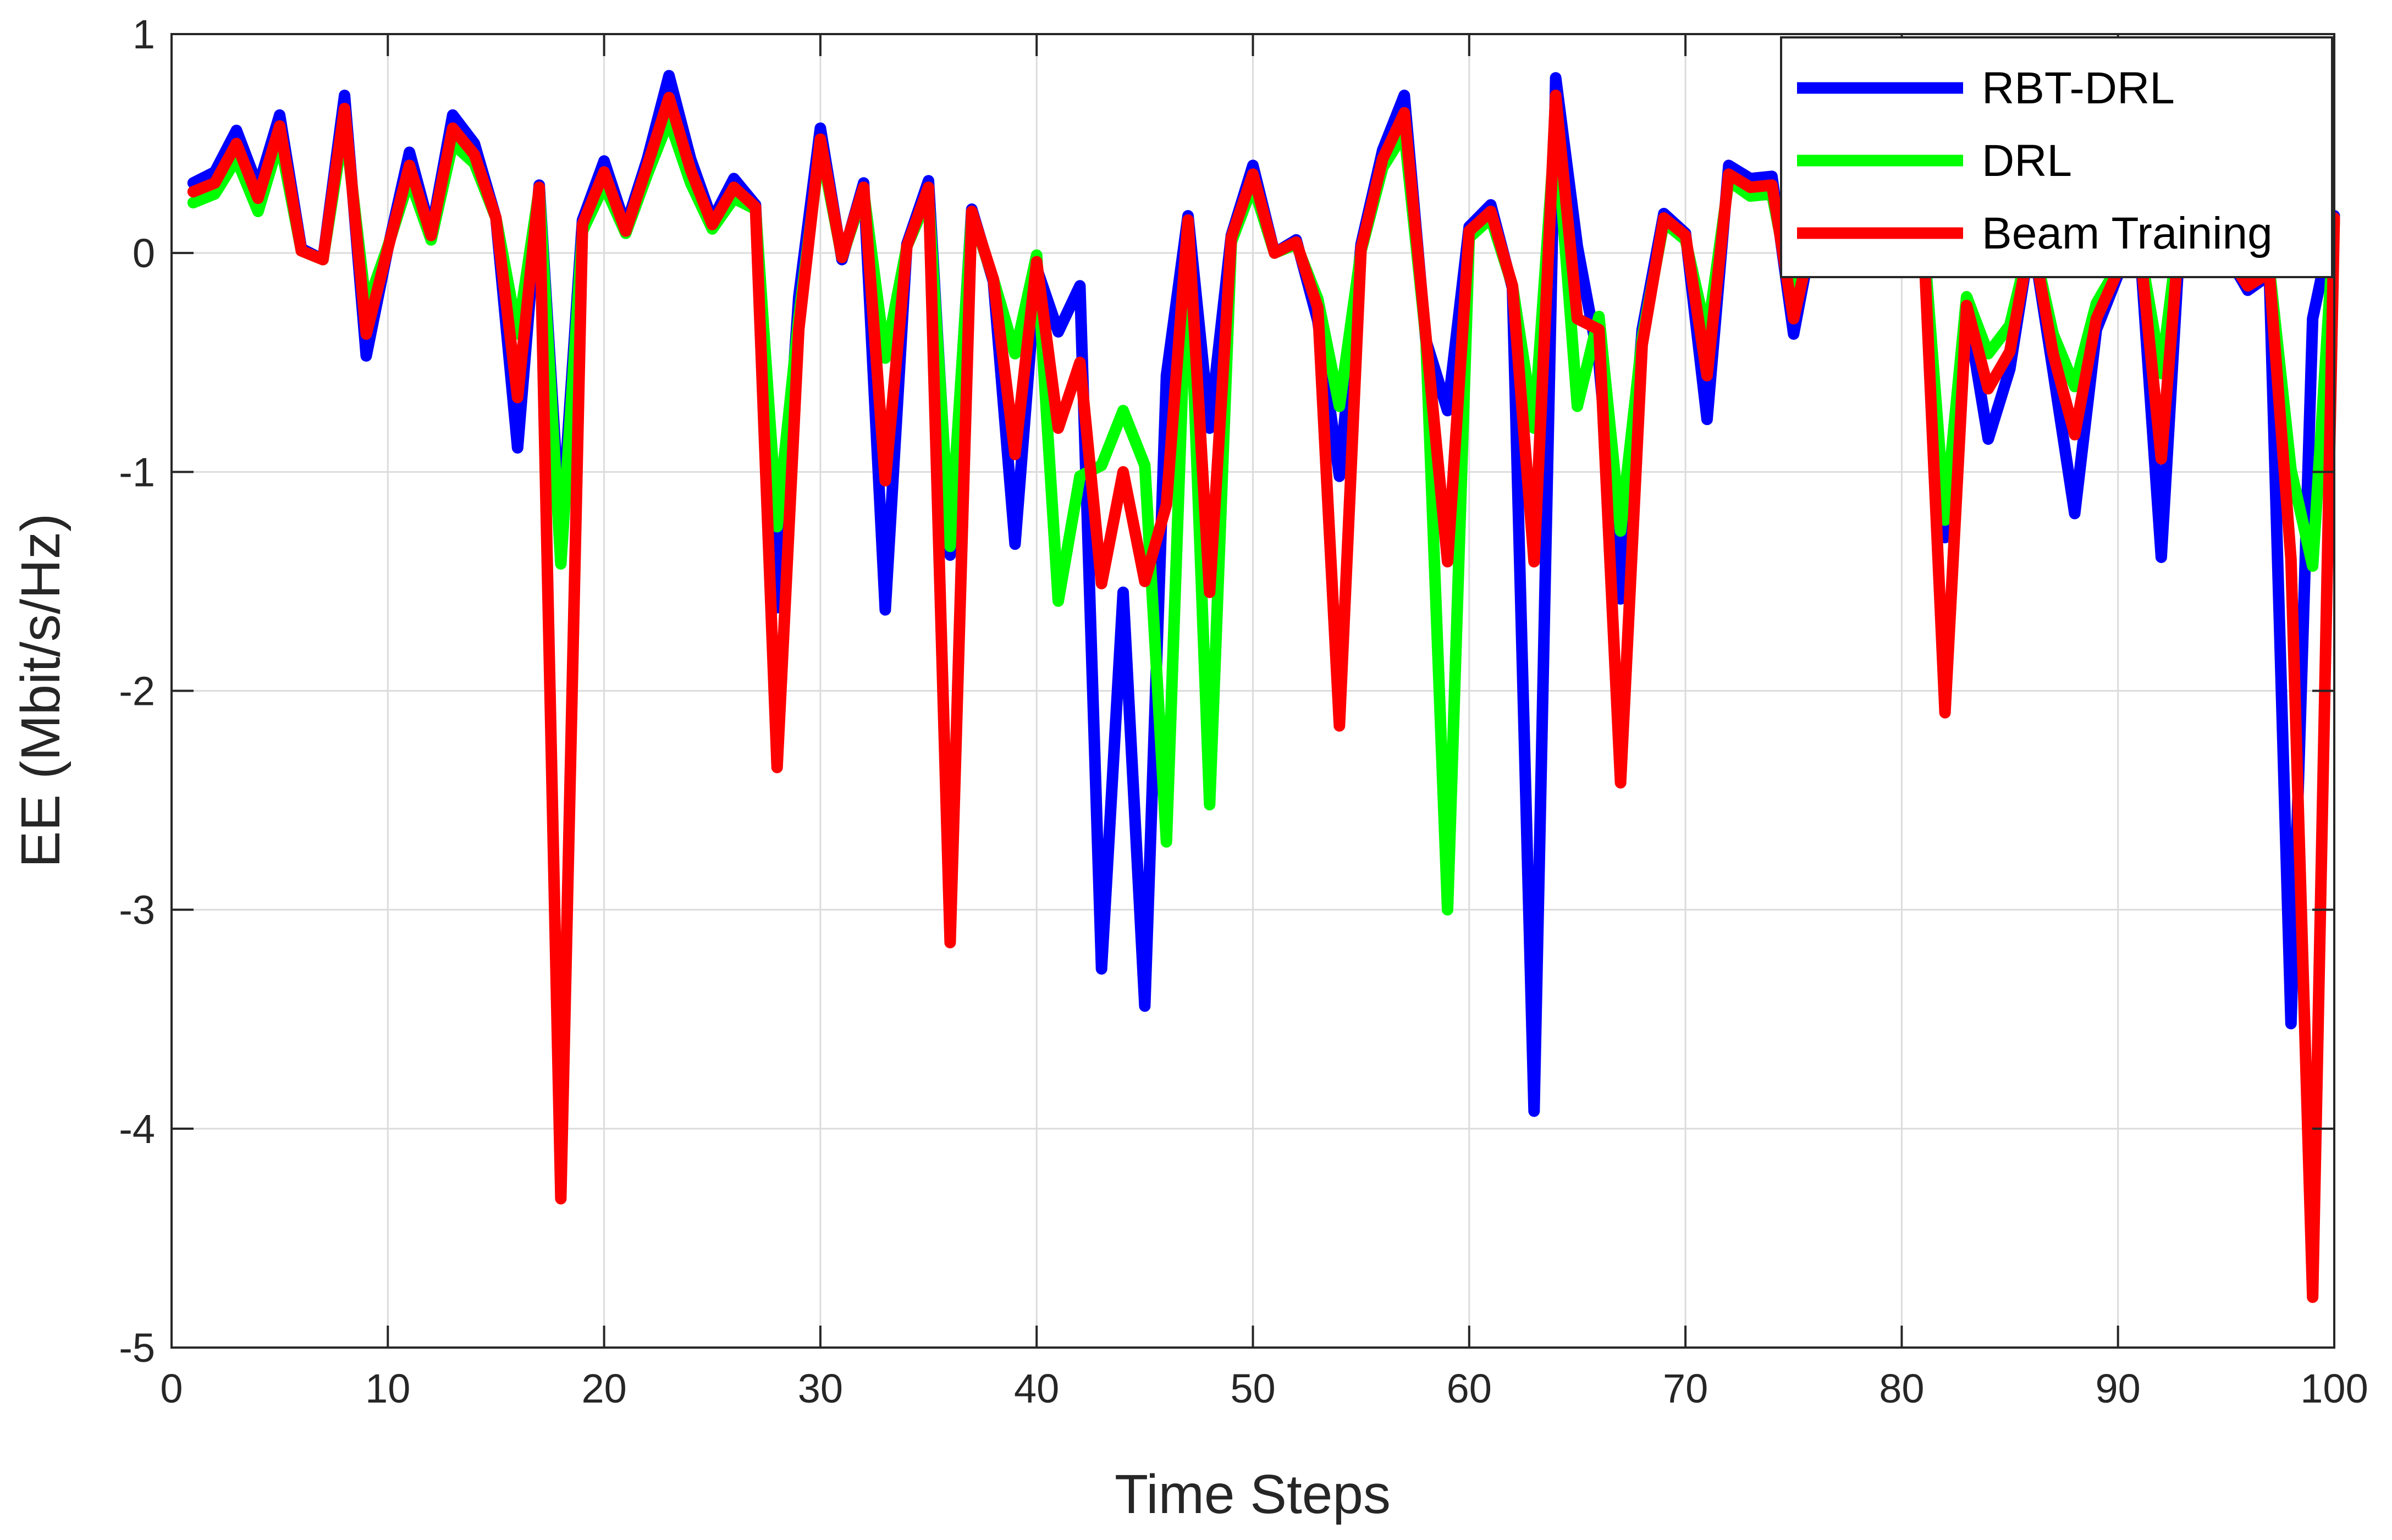 This screenshot has width=2392, height=1540. Describe the element at coordinates (1253, 1388) in the screenshot. I see `x-tick-label: 50` at that location.